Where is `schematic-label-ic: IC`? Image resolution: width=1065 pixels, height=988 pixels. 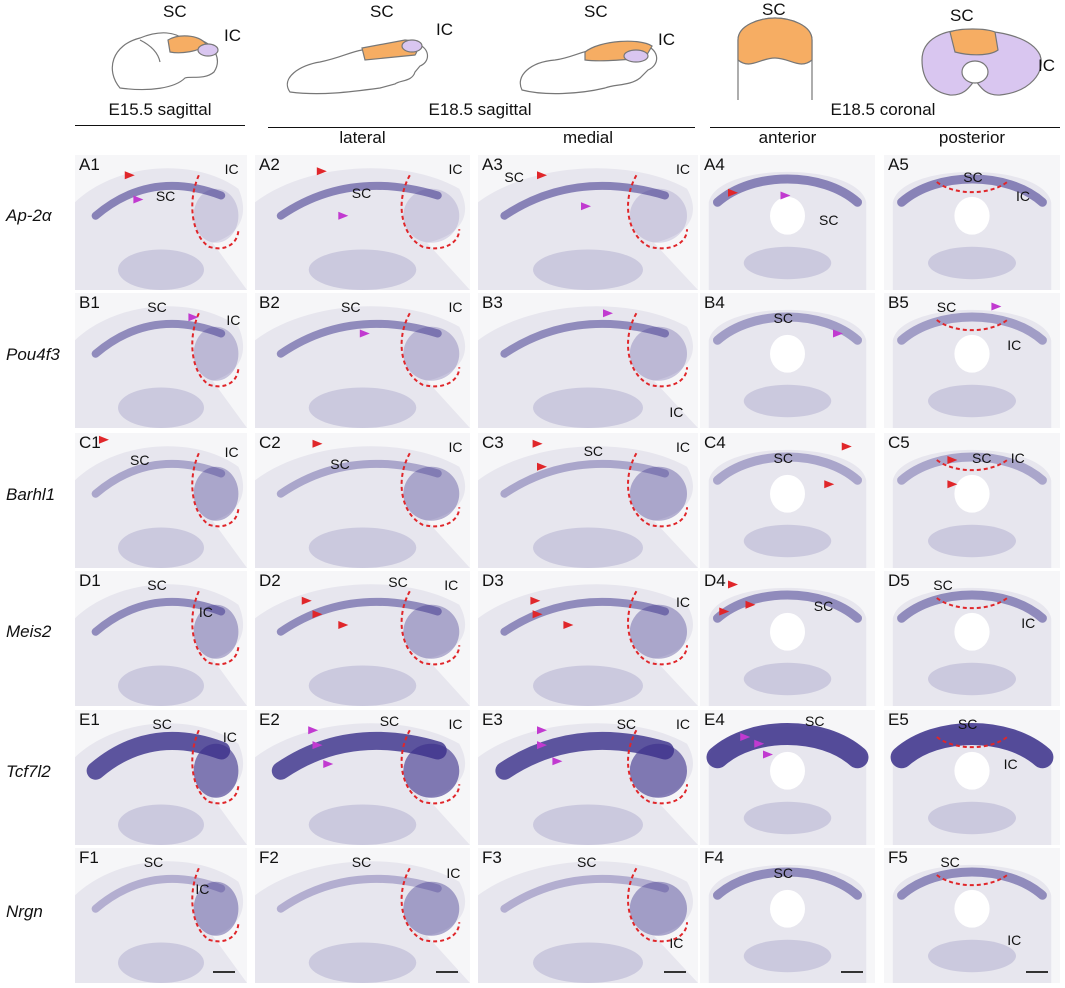
schematic-label-ic: IC is located at coordinates (232, 35).